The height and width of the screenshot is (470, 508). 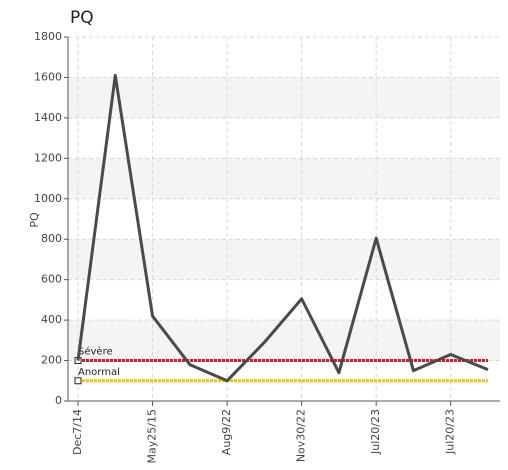 I want to click on y-tick-label: 1800, so click(x=48, y=36).